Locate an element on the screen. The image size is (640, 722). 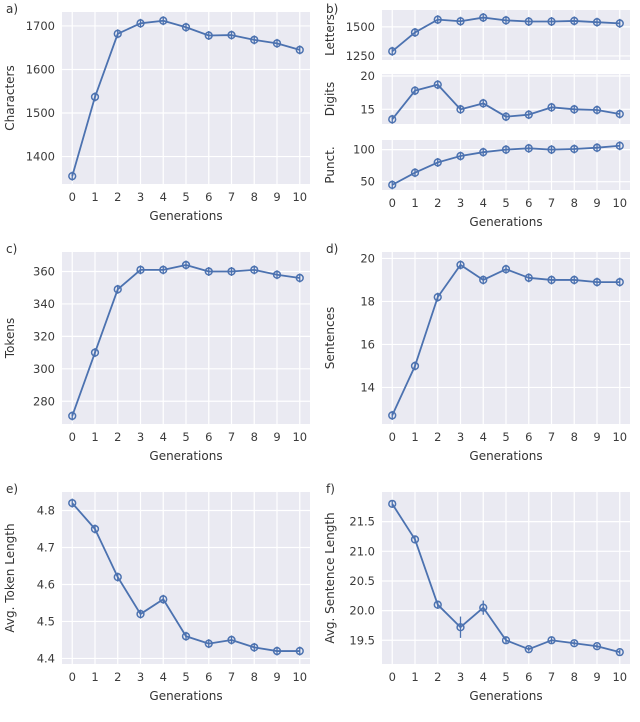
svg-text: 300 is located at coordinates (44, 369).